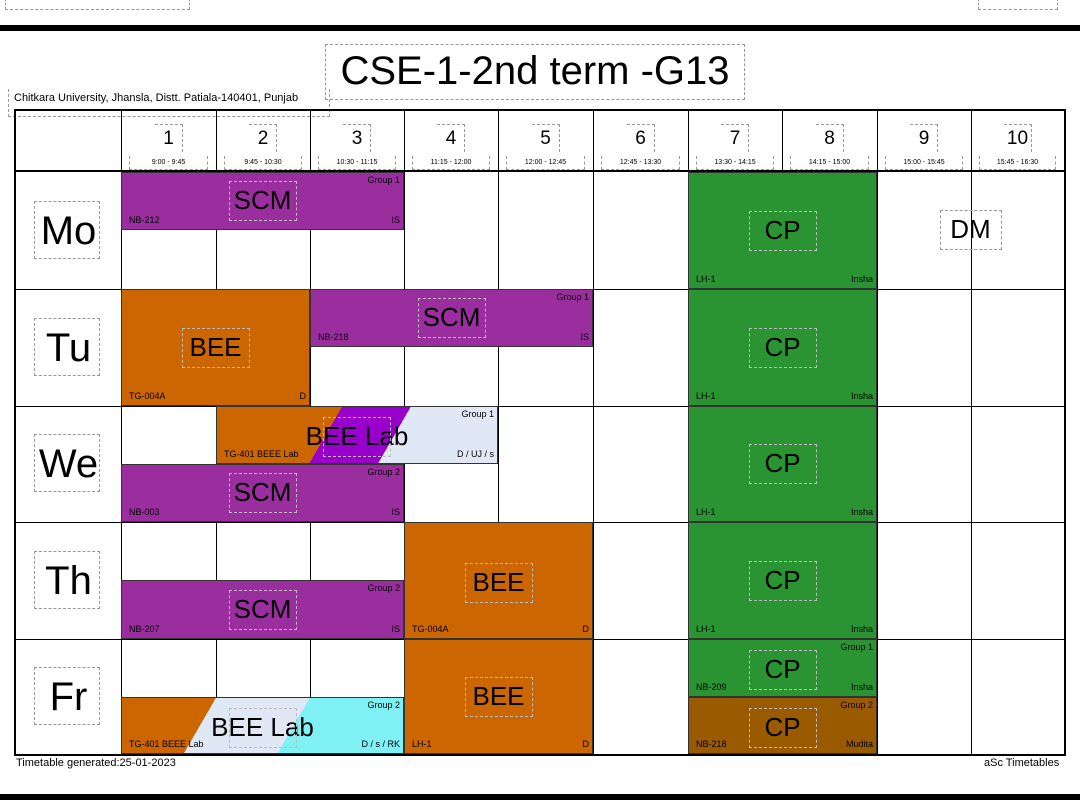 The image size is (1080, 812). What do you see at coordinates (735, 138) in the screenshot?
I see `period-number: 7` at bounding box center [735, 138].